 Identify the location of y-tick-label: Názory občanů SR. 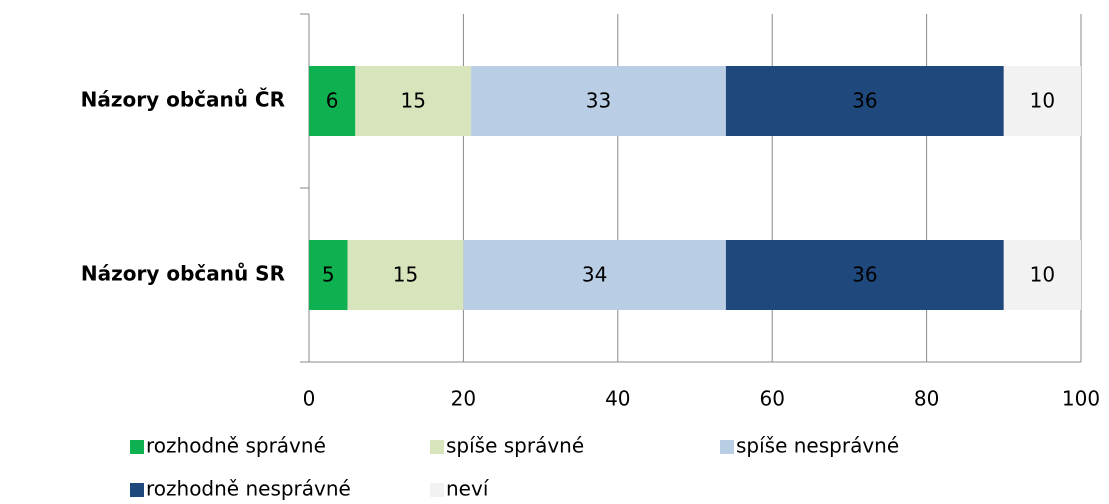
(183, 274).